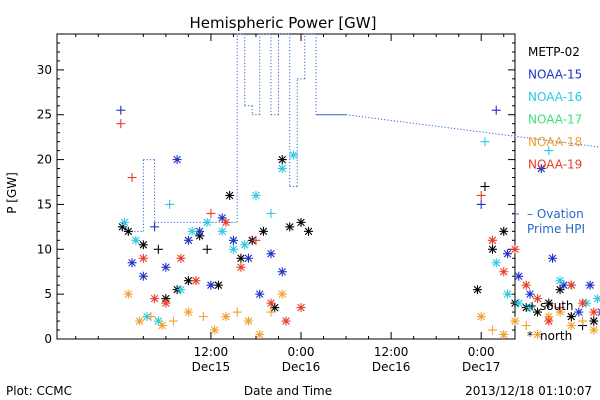  What do you see at coordinates (39, 391) in the screenshot?
I see `plot-credit: Plot: CCMC` at bounding box center [39, 391].